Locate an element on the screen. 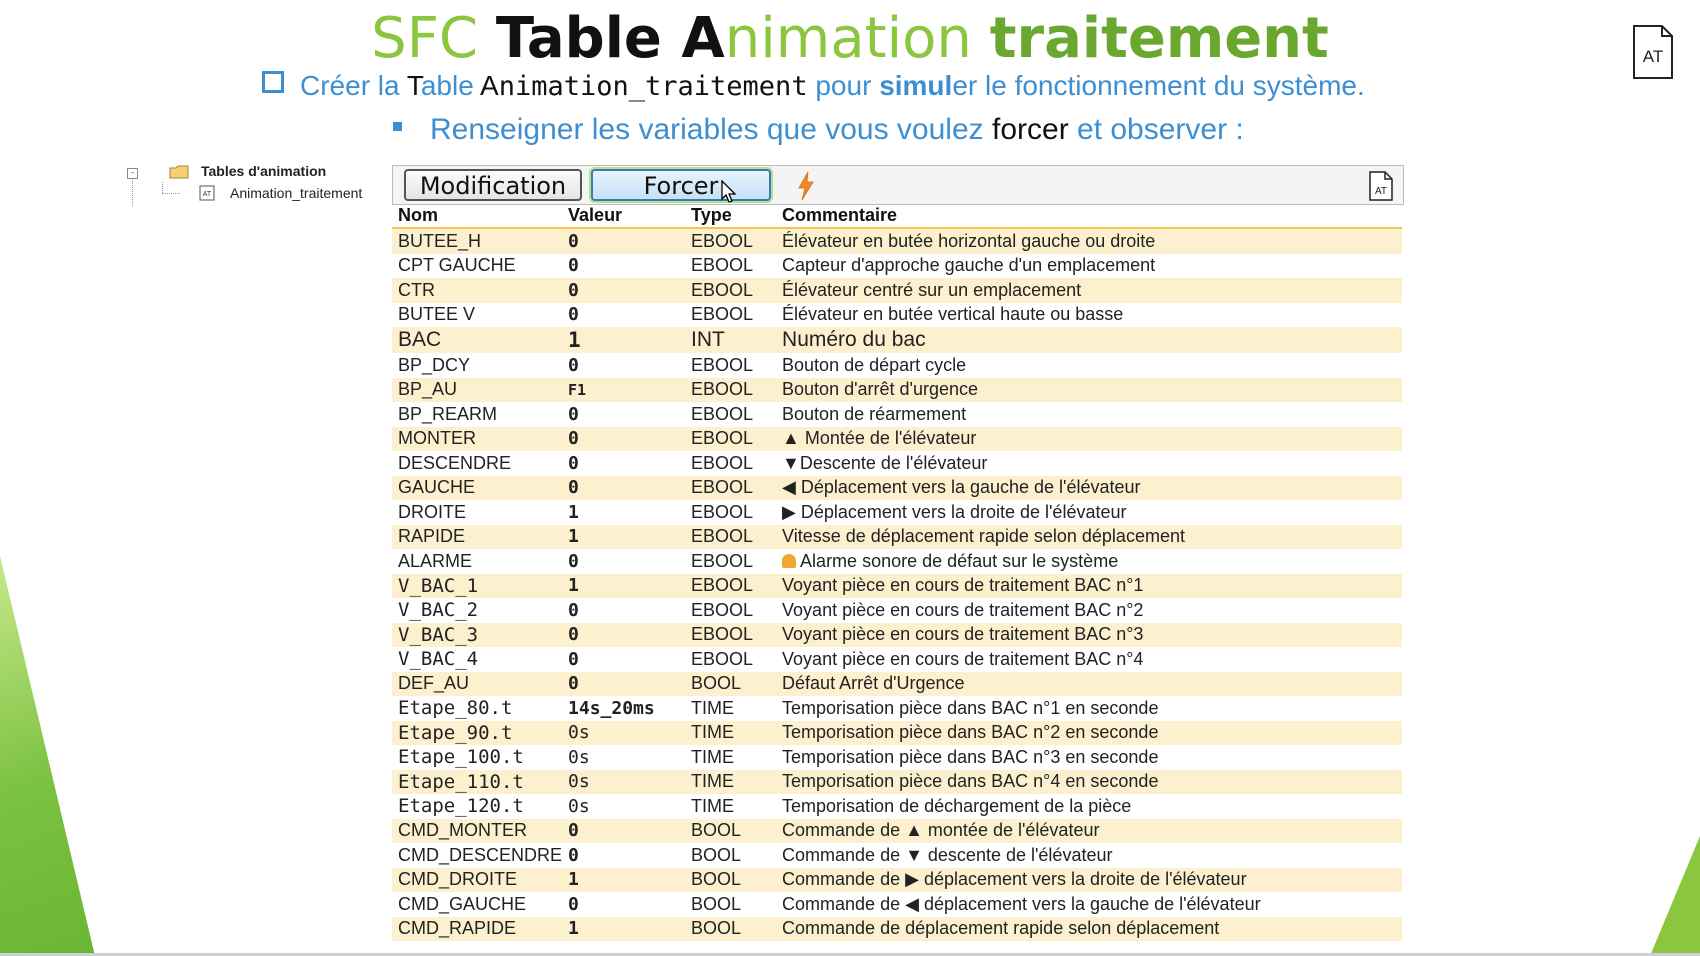  cell-commentaire: Commande de ▲ montée de l'élévateur is located at coordinates (1089, 830).